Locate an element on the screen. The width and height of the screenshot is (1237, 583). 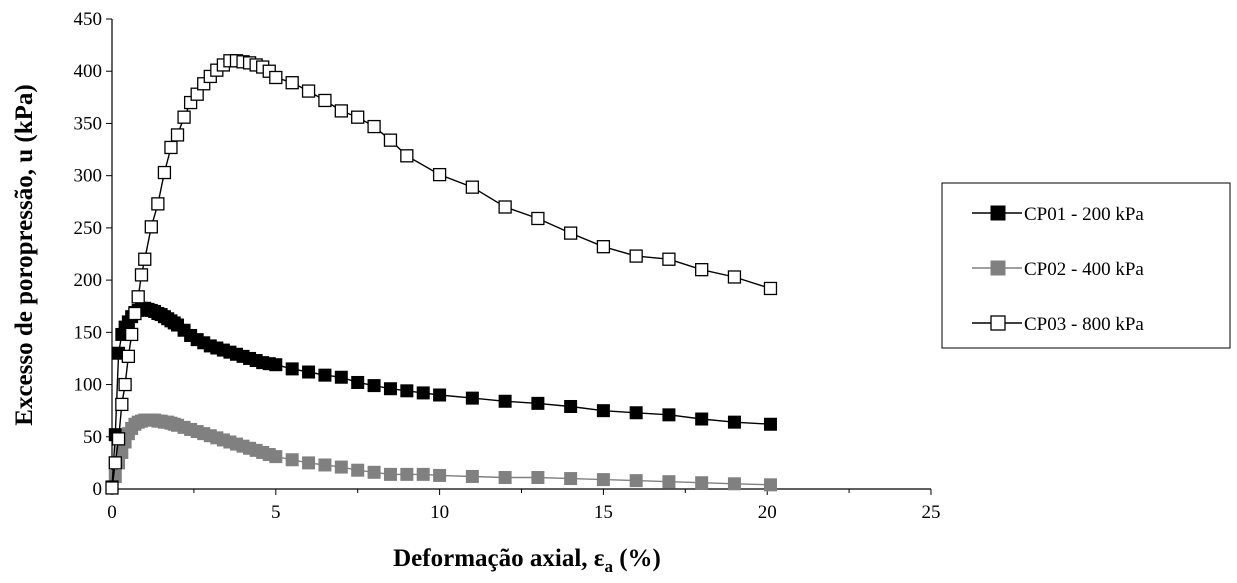
legend-label: CP02 - 400 kPa is located at coordinates (1084, 269).